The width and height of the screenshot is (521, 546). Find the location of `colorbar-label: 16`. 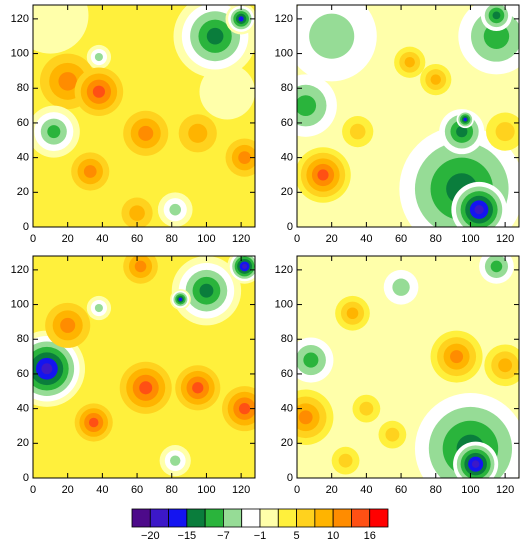

colorbar-label: 16 is located at coordinates (370, 535).